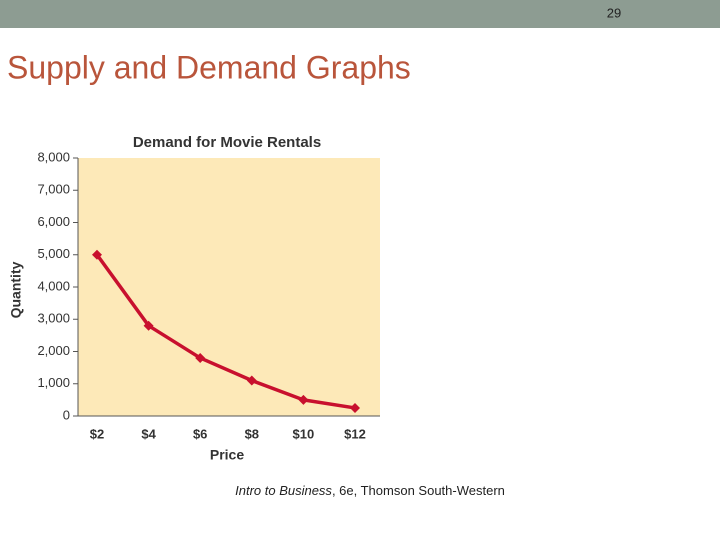  What do you see at coordinates (227, 142) in the screenshot?
I see `chart-title: Demand for Movie Rentals` at bounding box center [227, 142].